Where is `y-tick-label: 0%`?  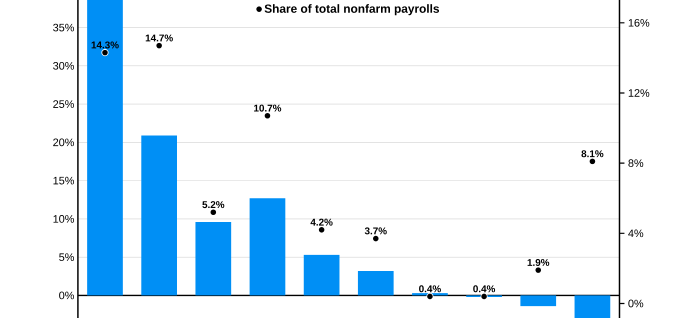 y-tick-label: 0% is located at coordinates (66, 295).